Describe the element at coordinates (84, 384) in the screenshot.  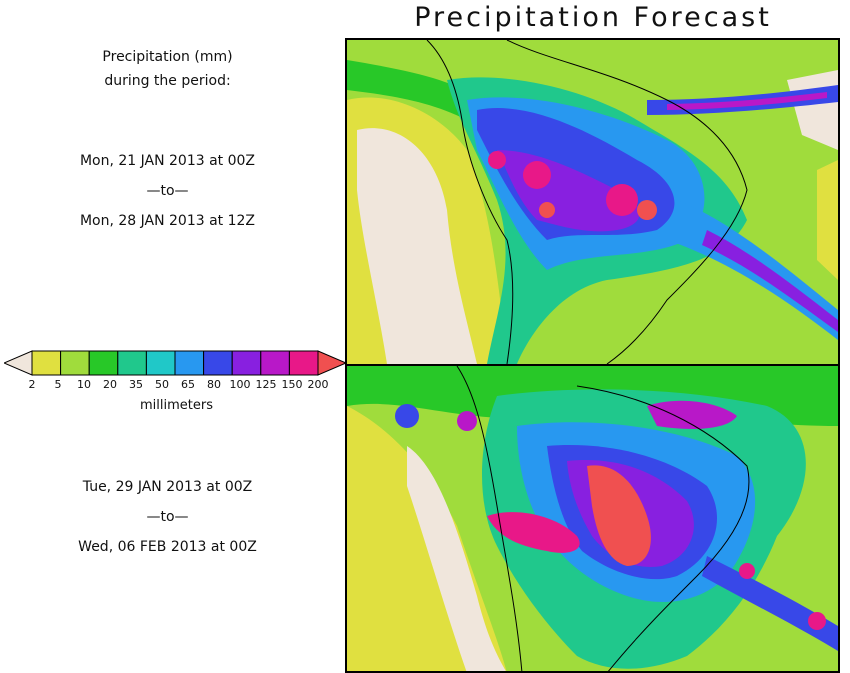
I see `colorbar-tick-label: 10` at that location.